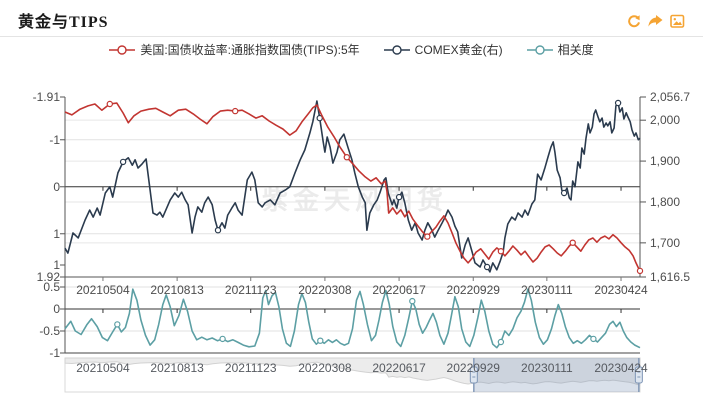 This screenshot has height=400, width=703. I want to click on legend-marker-correlation, so click(539, 49).